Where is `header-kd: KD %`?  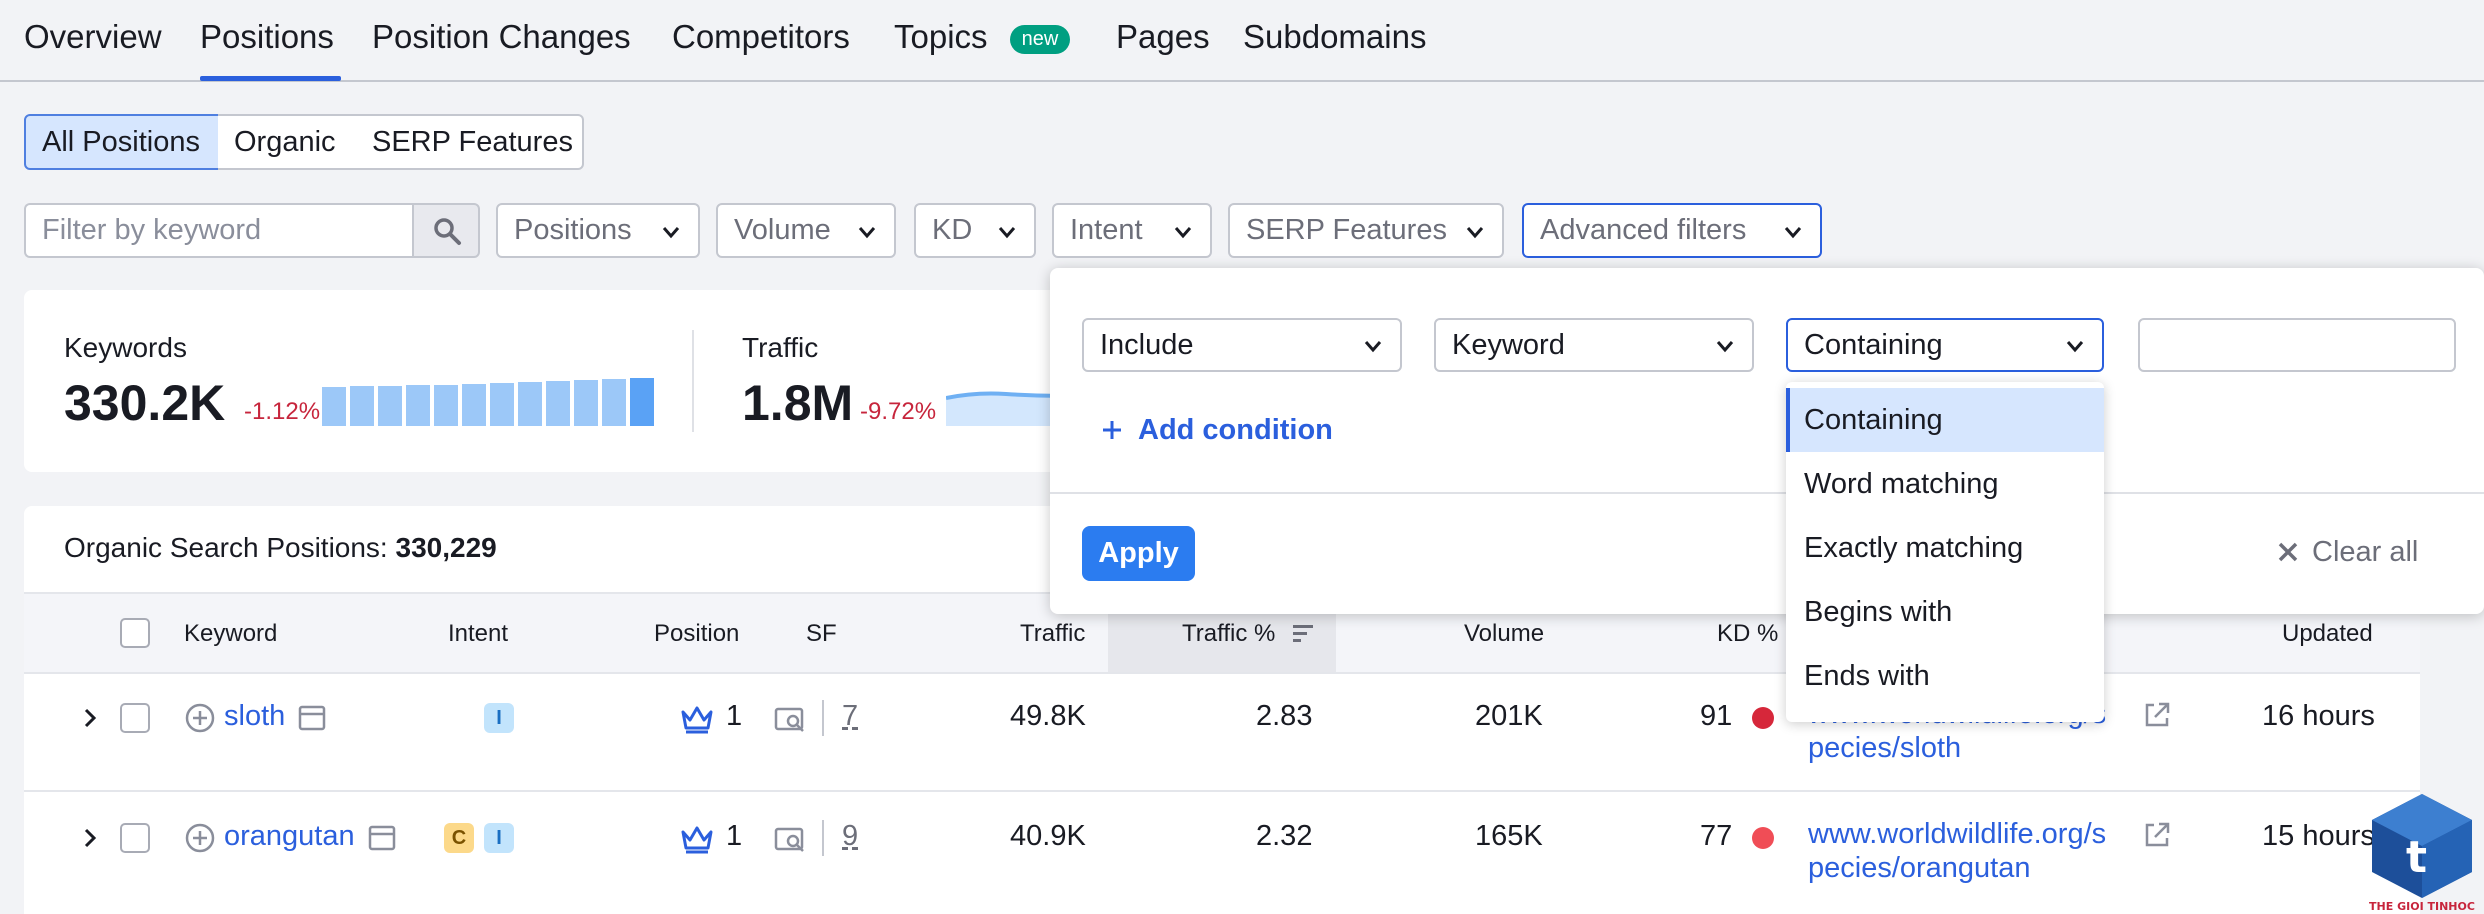
header-kd: KD % is located at coordinates (1748, 633).